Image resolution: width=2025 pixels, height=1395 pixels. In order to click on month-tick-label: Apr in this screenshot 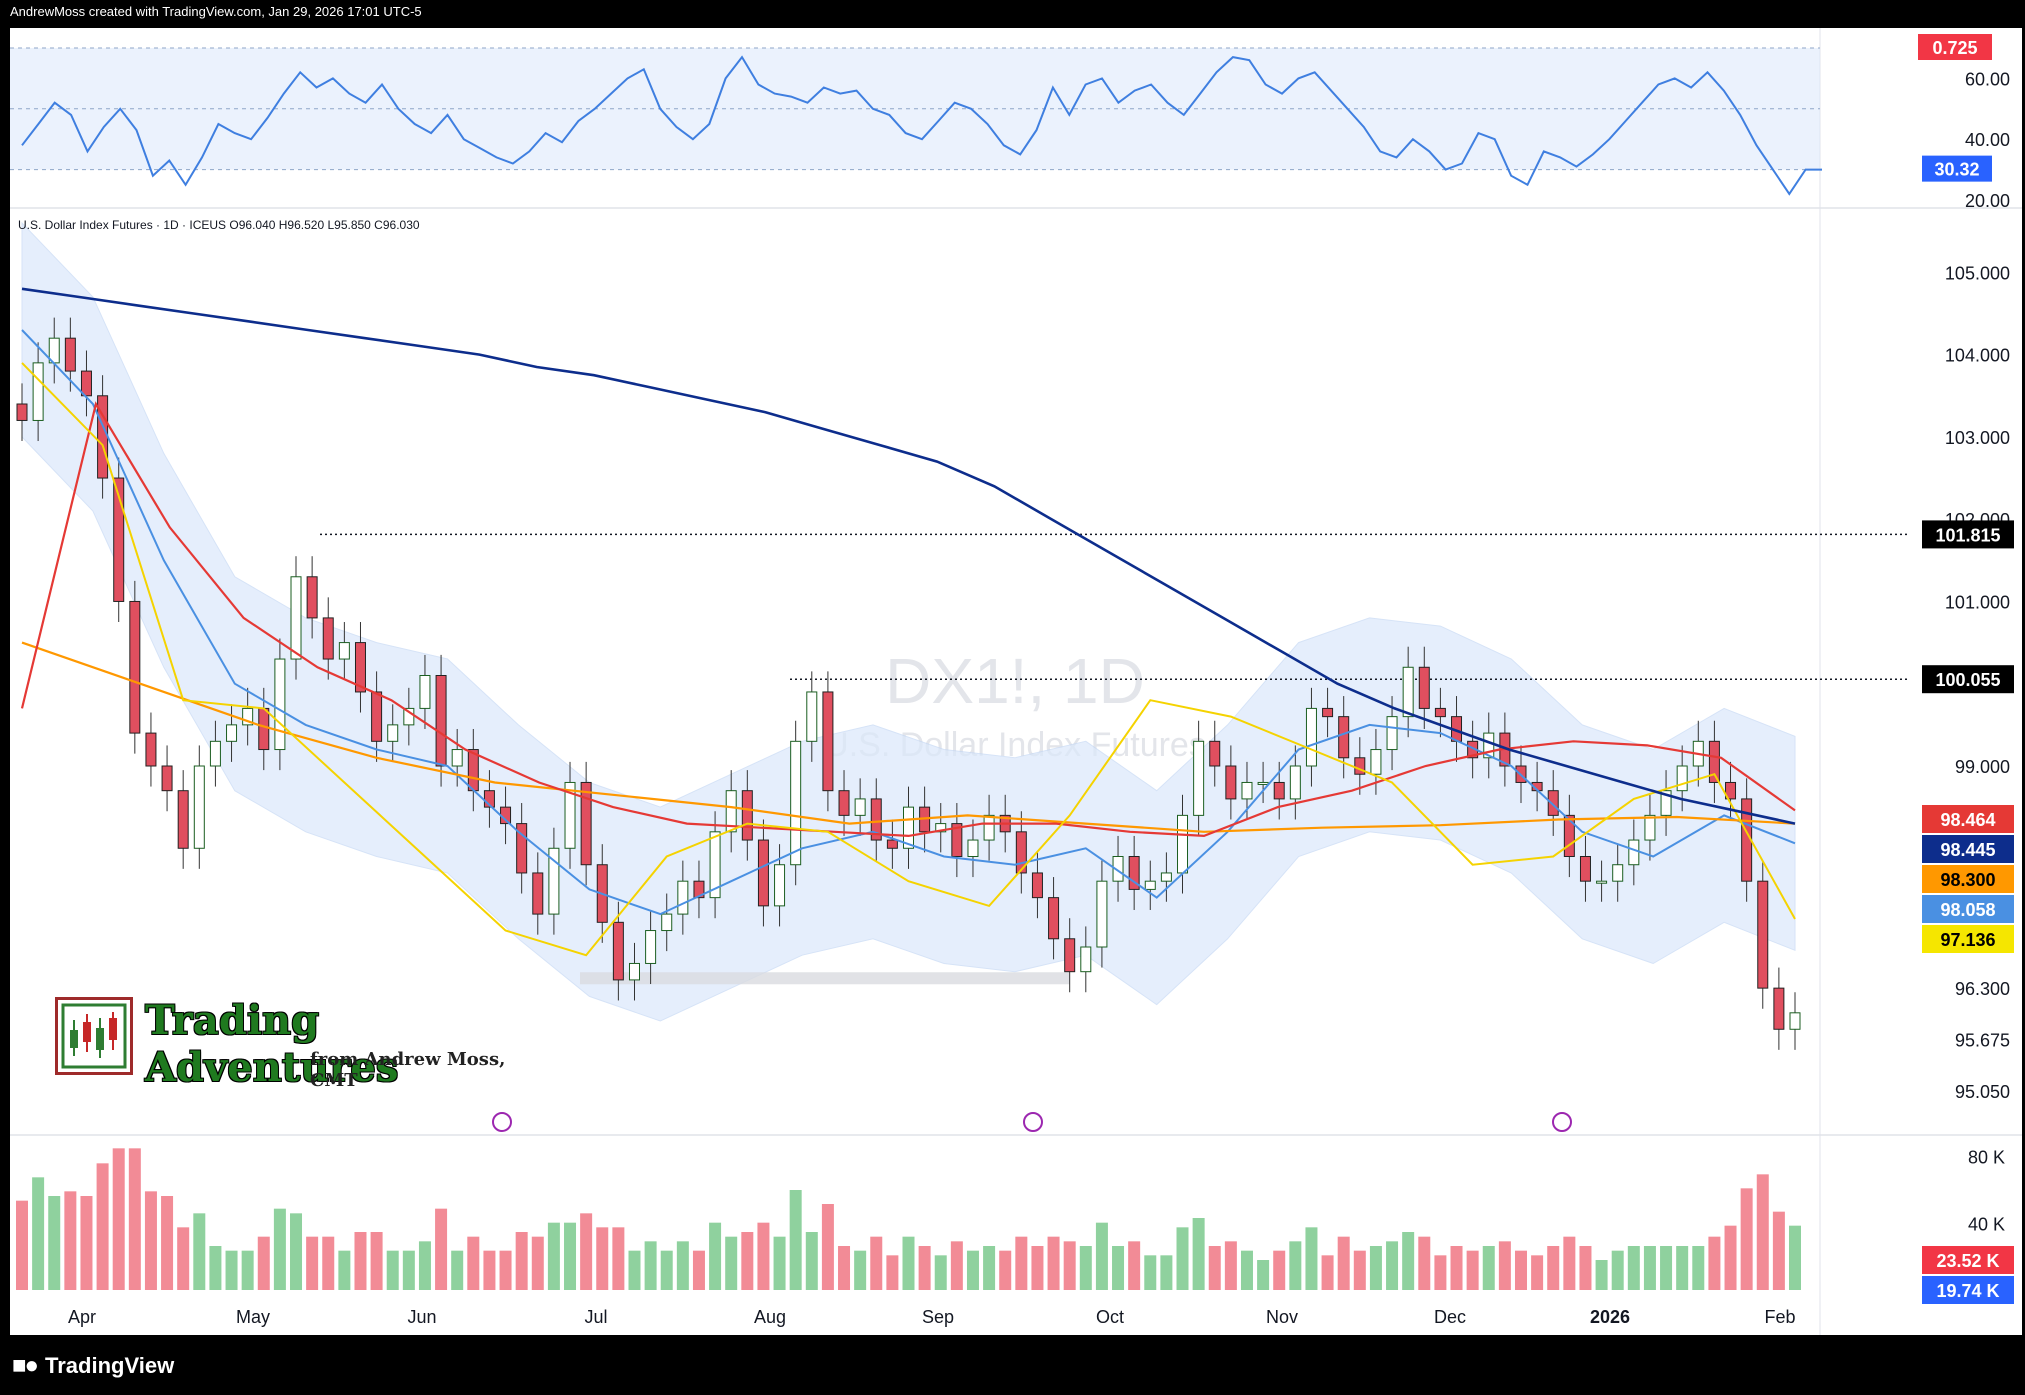, I will do `click(82, 1317)`.